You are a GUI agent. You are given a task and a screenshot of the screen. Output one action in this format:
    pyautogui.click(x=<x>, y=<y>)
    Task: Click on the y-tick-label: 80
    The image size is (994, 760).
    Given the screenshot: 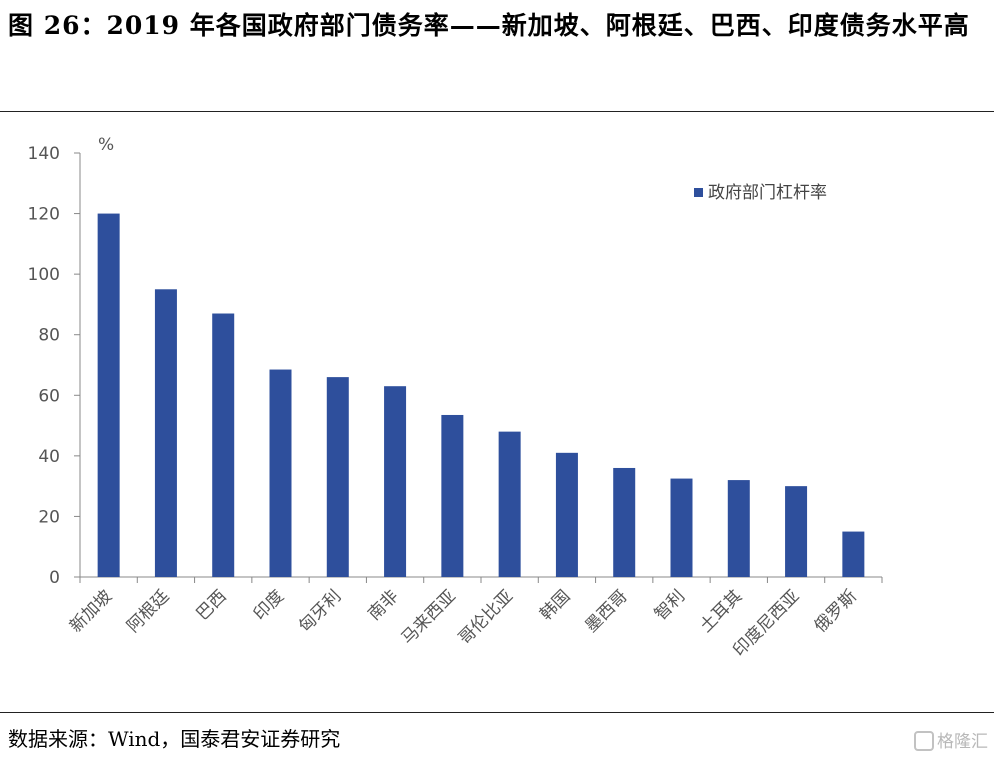 What is the action you would take?
    pyautogui.click(x=49, y=336)
    